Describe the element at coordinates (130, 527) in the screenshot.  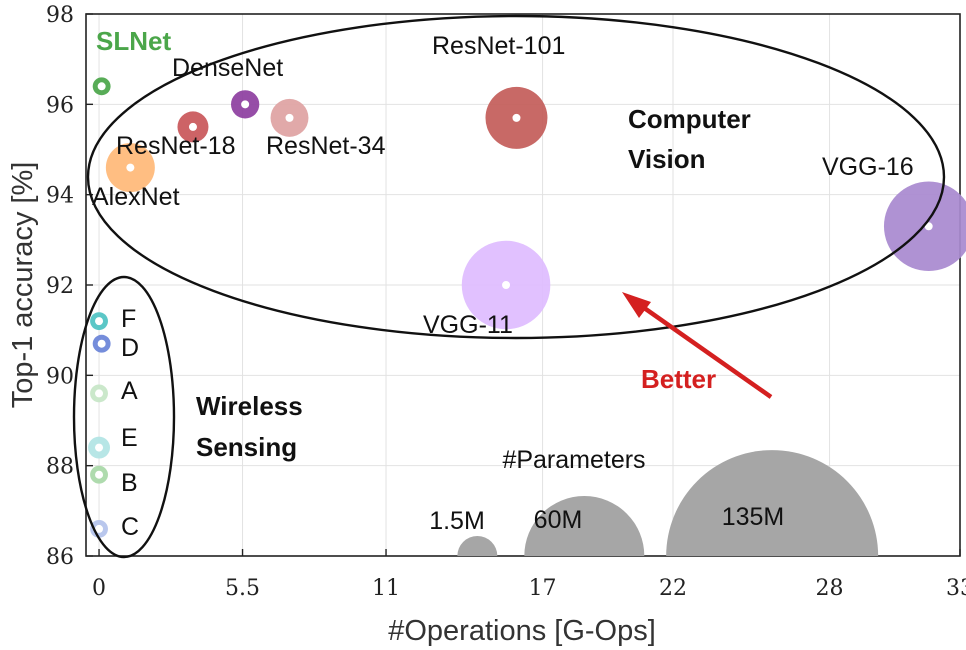
I see `label-c: C` at that location.